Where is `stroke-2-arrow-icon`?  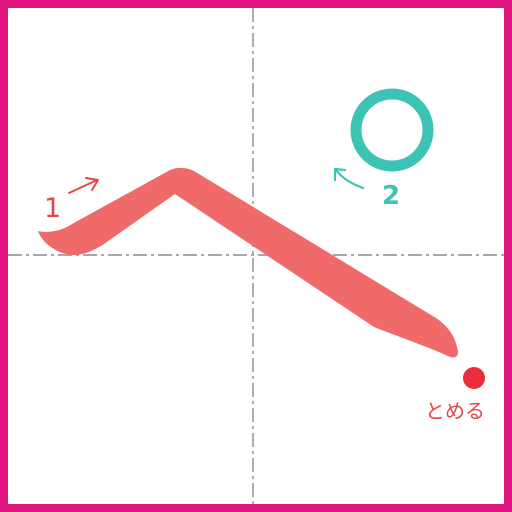
stroke-2-arrow-icon is located at coordinates (349, 178).